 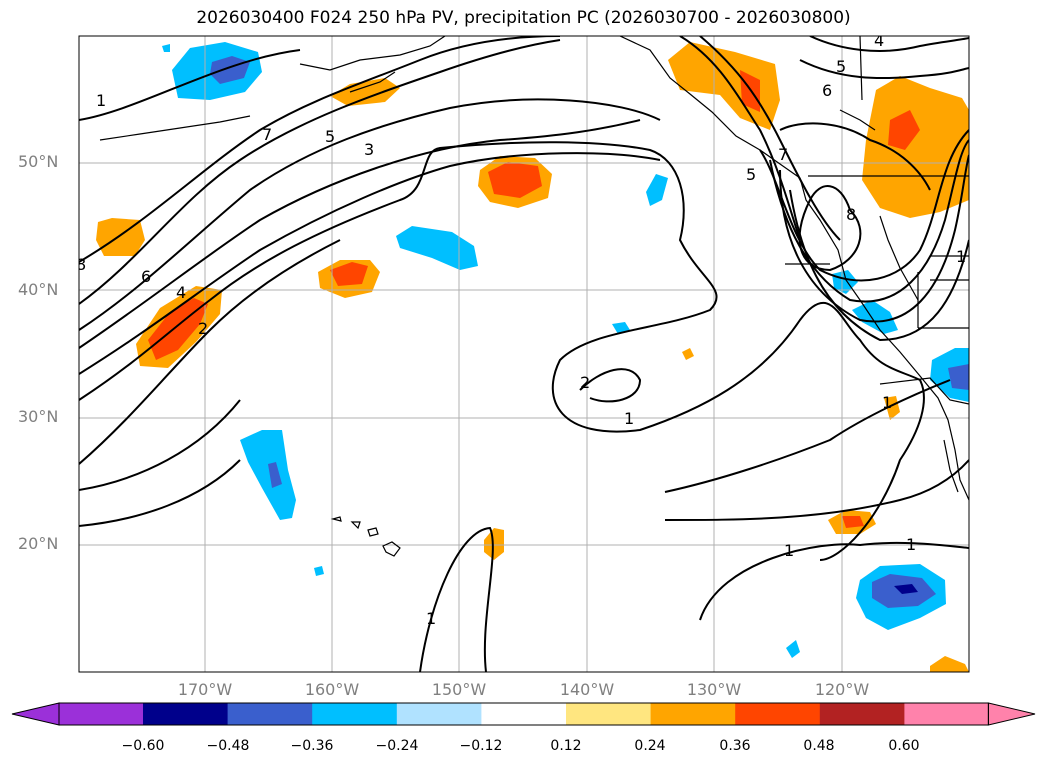 I want to click on lon-label-120w: 120°W, so click(x=842, y=689).